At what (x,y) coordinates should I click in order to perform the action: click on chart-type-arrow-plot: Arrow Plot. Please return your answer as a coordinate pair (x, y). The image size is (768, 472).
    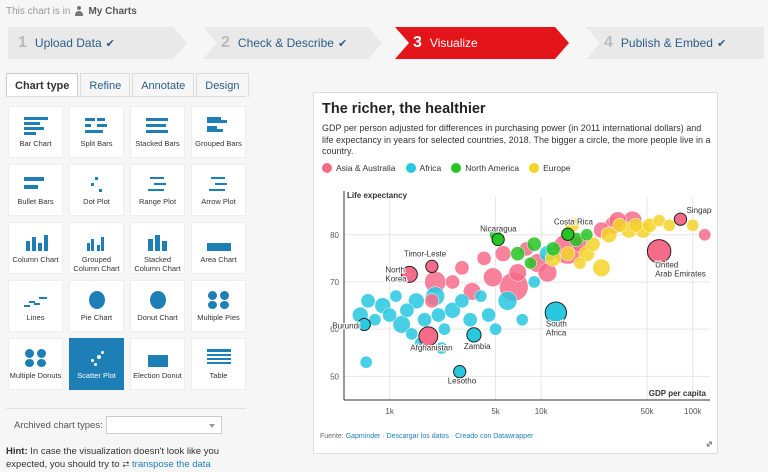
    Looking at the image, I should click on (218, 190).